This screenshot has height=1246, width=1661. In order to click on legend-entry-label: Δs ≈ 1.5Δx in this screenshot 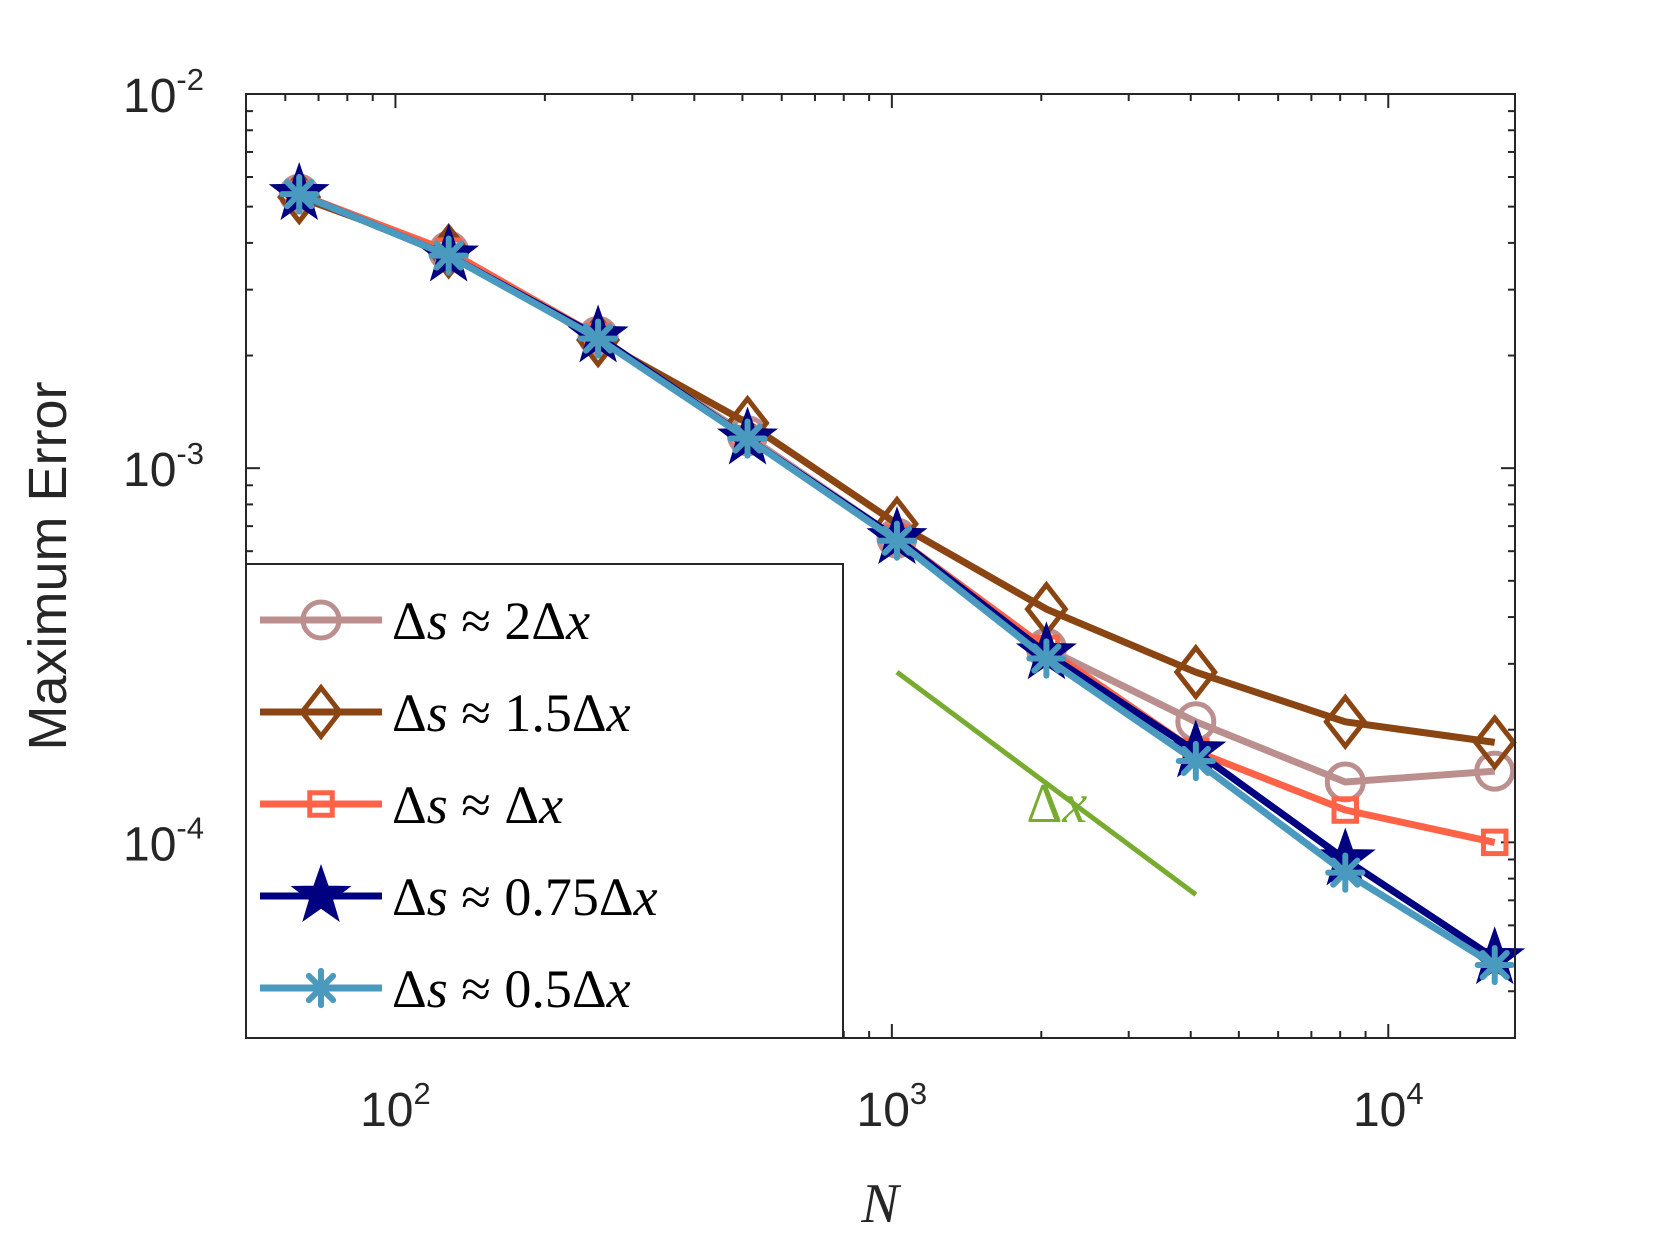, I will do `click(511, 713)`.